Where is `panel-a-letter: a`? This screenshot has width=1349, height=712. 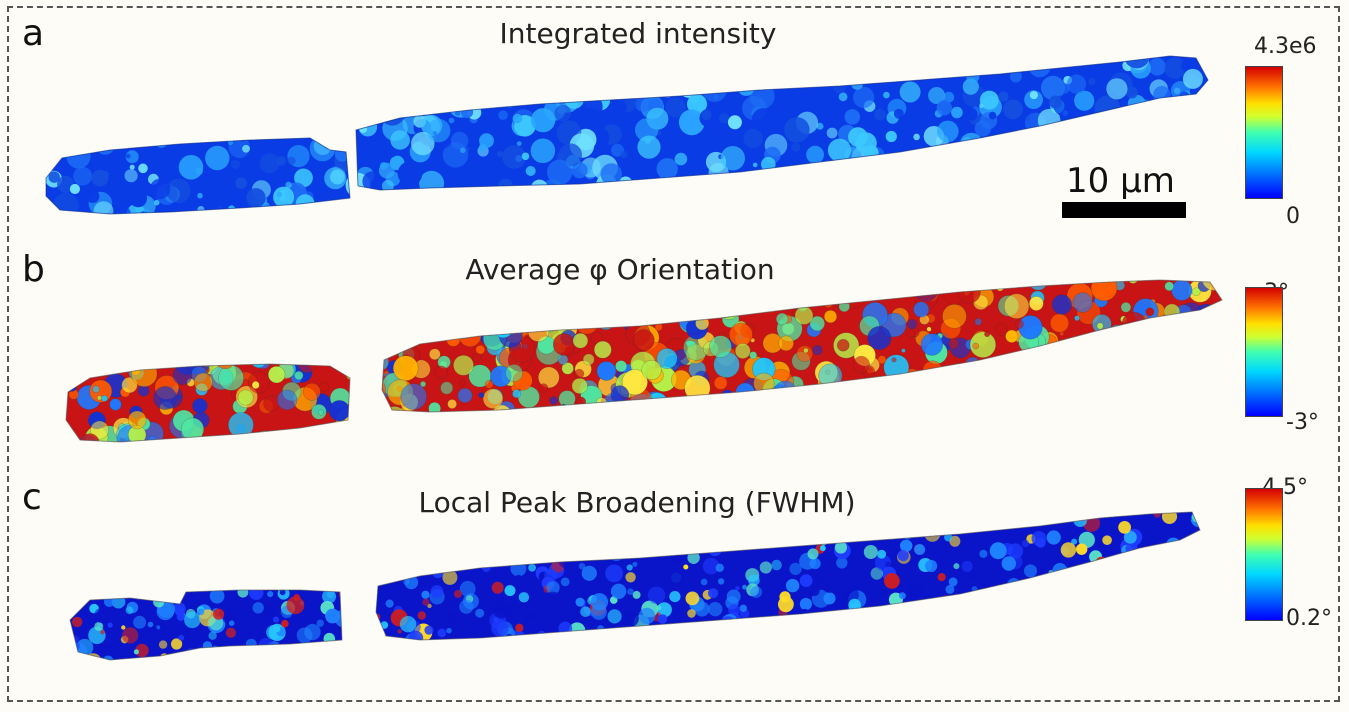 panel-a-letter: a is located at coordinates (33, 33).